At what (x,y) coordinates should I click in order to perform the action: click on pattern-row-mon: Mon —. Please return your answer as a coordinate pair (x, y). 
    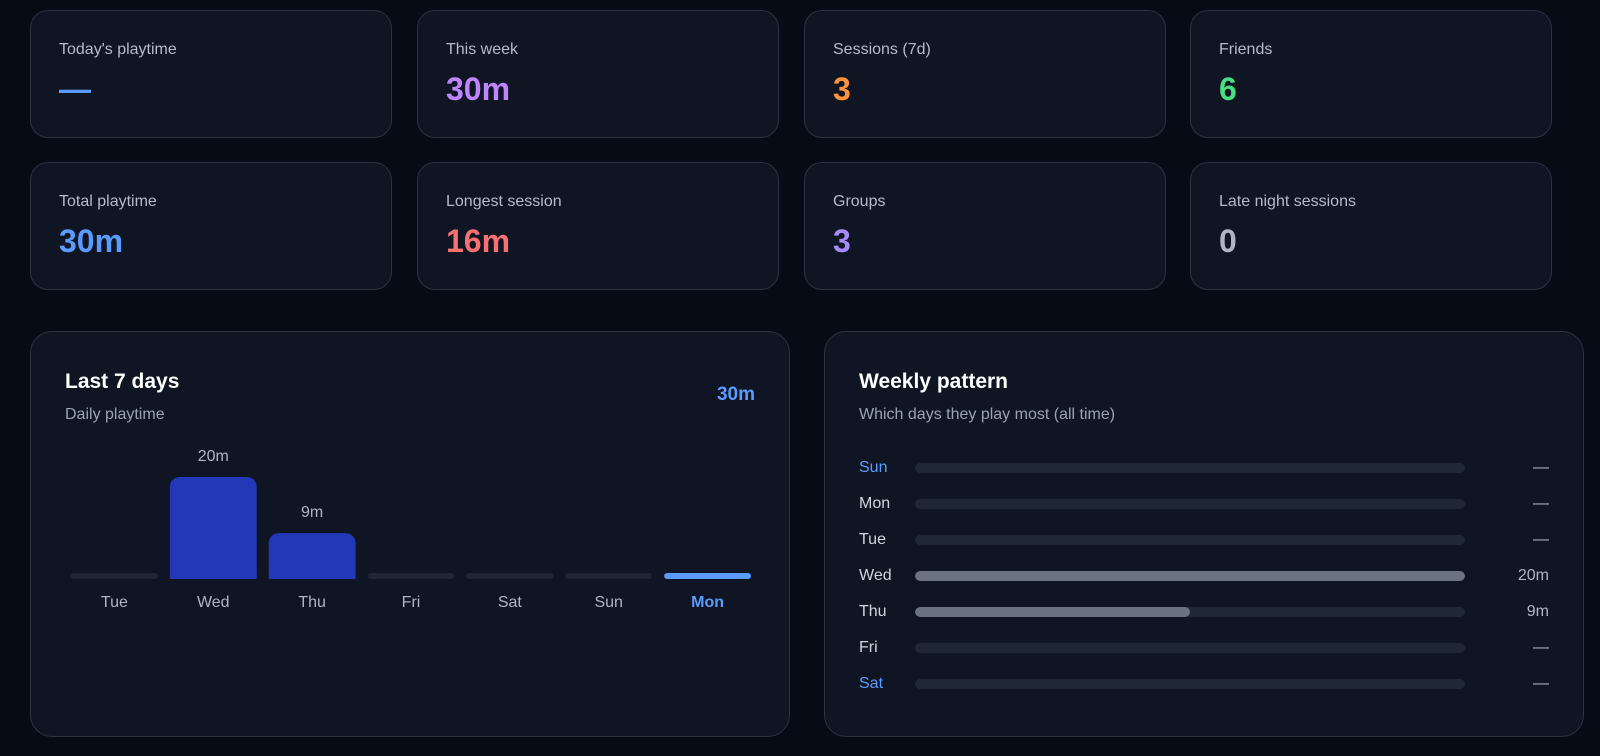
    Looking at the image, I should click on (1204, 504).